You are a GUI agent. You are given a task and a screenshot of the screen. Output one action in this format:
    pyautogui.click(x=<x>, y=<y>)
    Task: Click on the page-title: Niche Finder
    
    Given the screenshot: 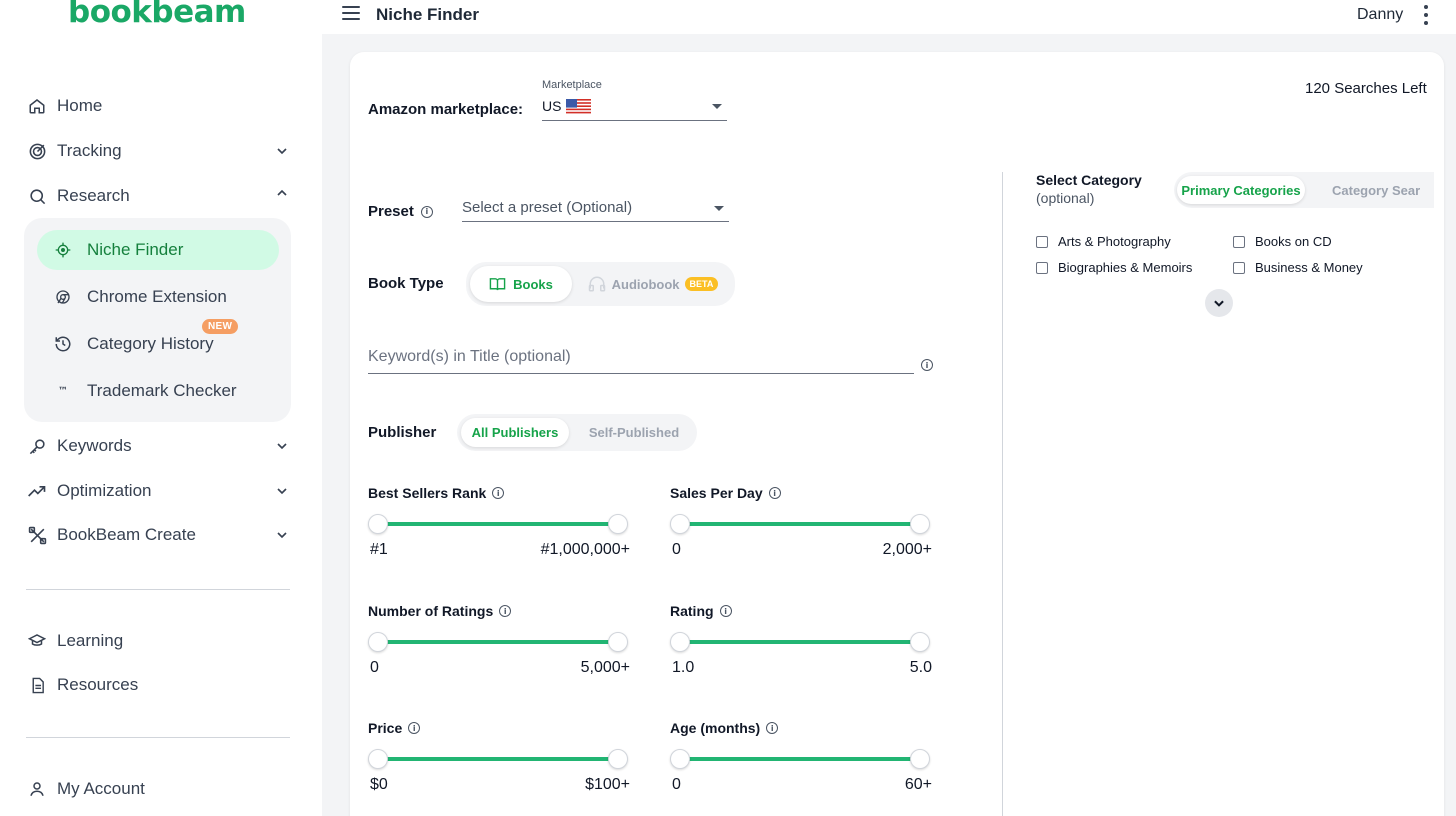 What is the action you would take?
    pyautogui.click(x=427, y=14)
    